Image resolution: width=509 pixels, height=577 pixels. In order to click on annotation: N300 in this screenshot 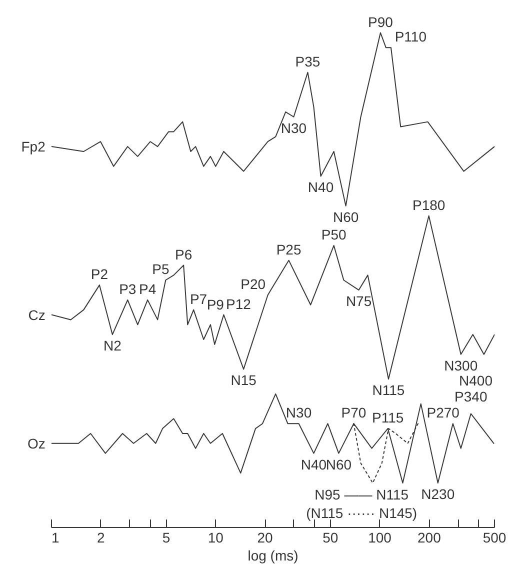, I will do `click(461, 365)`.